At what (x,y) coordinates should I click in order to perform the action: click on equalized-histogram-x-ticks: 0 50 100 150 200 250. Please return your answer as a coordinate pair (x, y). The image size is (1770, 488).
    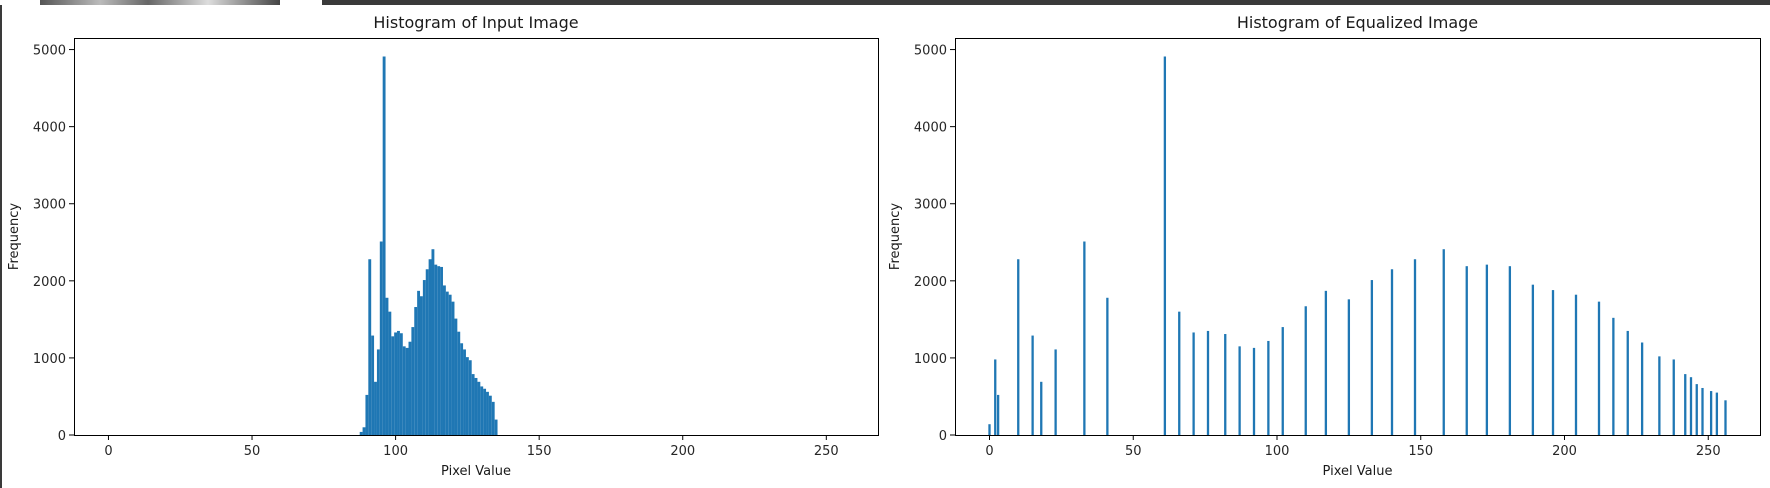
    Looking at the image, I should click on (1353, 447).